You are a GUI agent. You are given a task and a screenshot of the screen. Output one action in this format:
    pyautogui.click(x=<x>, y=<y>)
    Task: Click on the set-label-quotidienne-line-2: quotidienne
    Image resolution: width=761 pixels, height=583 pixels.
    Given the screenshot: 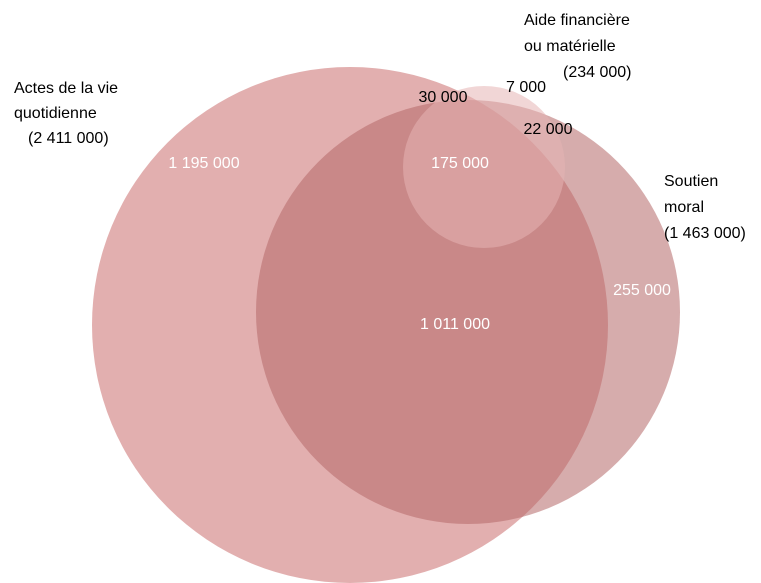 What is the action you would take?
    pyautogui.click(x=55, y=113)
    